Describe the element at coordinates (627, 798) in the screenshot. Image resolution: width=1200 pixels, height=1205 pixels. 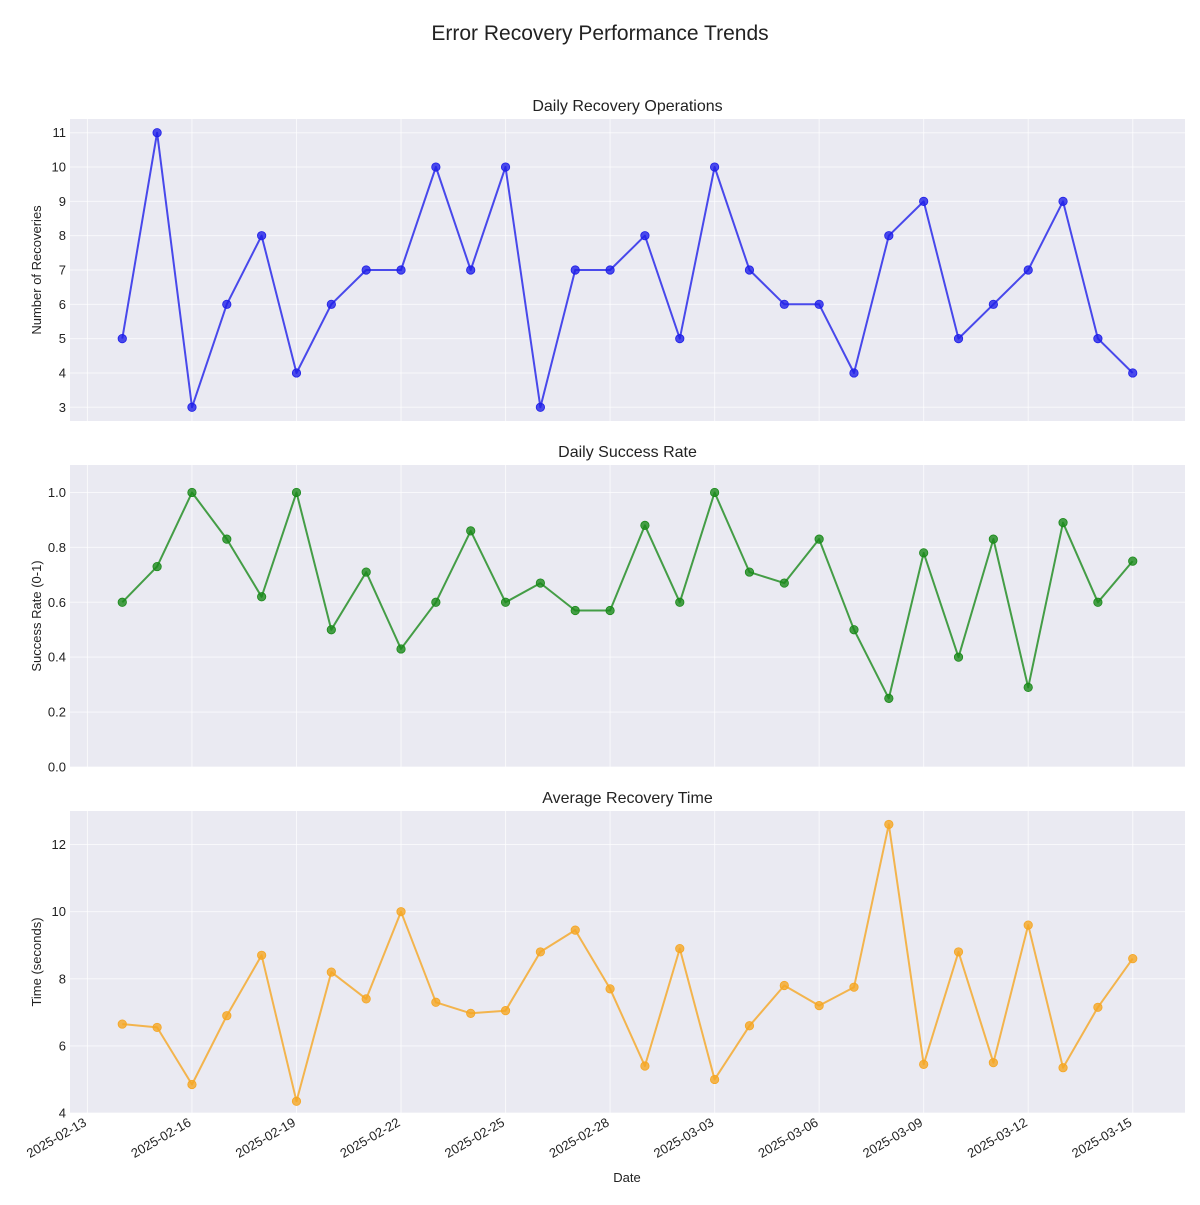
I see `subplot-title: Average Recovery Time` at that location.